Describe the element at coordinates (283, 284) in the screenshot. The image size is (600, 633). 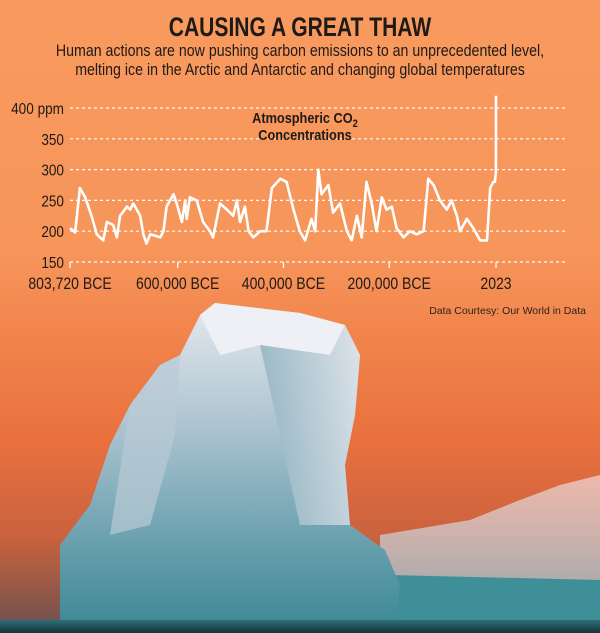
I see `x-tick-label: 400,000 BCE` at that location.